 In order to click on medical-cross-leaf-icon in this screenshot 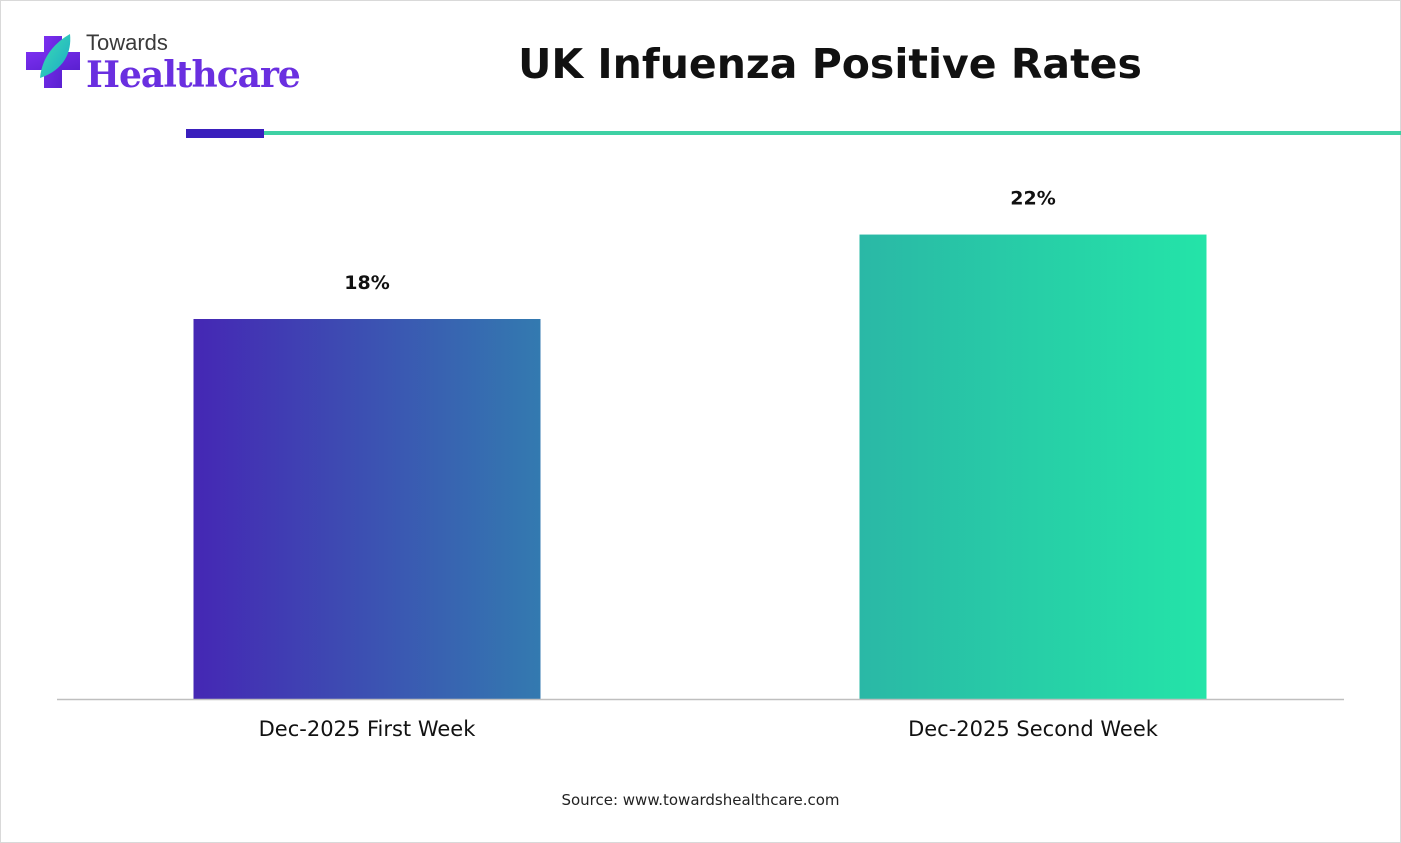, I will do `click(53, 61)`.